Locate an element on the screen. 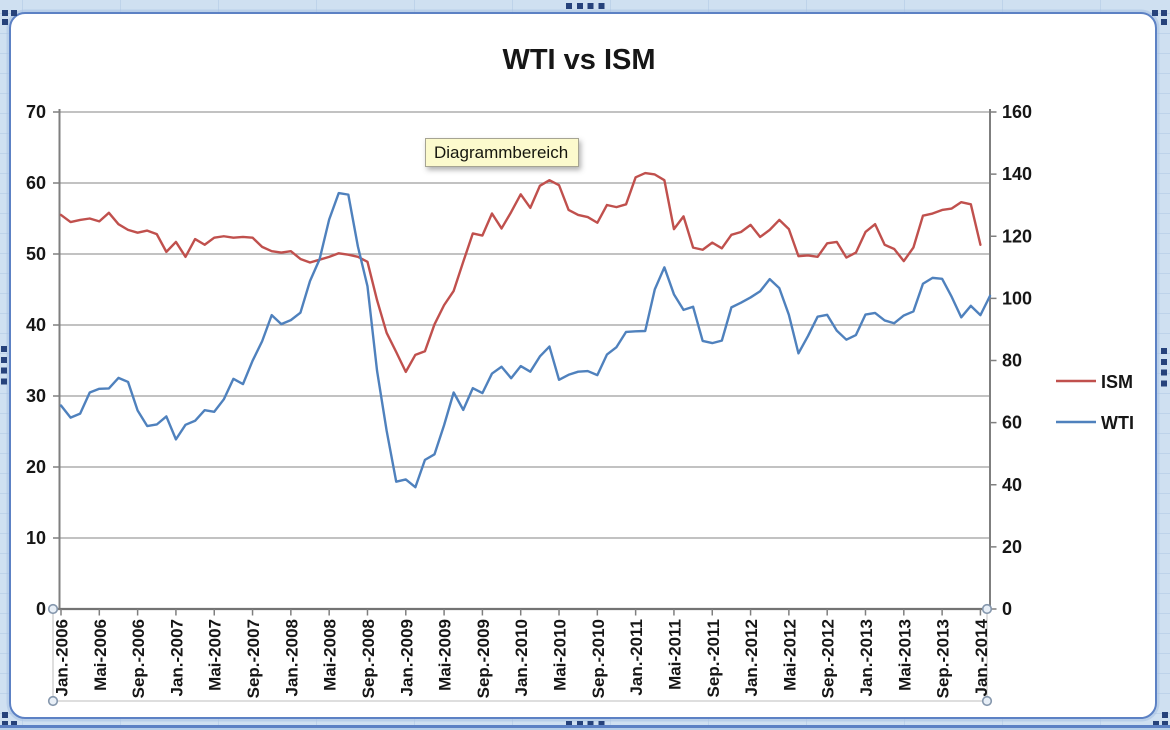 This screenshot has width=1170, height=730. right-axis-label: 40 is located at coordinates (1012, 485).